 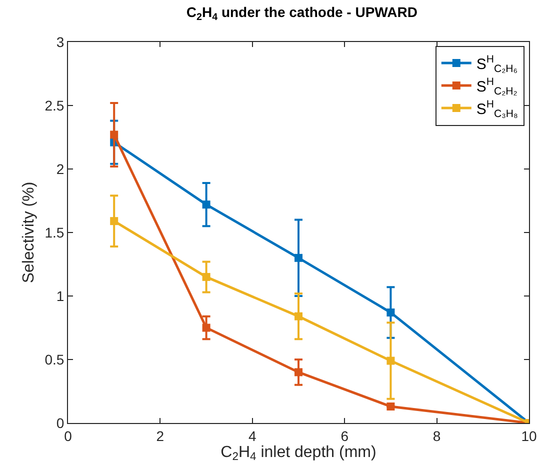 What do you see at coordinates (436, 436) in the screenshot?
I see `x-tick-label: 8` at bounding box center [436, 436].